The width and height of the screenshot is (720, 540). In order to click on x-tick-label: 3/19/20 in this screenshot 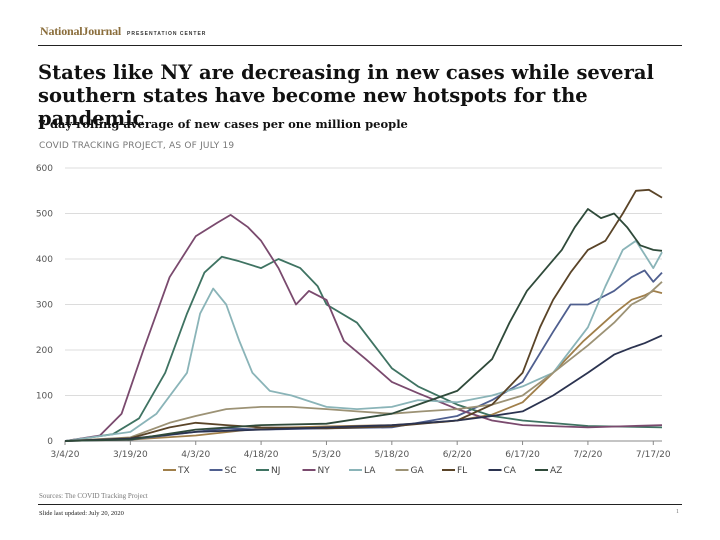, I will do `click(130, 455)`.